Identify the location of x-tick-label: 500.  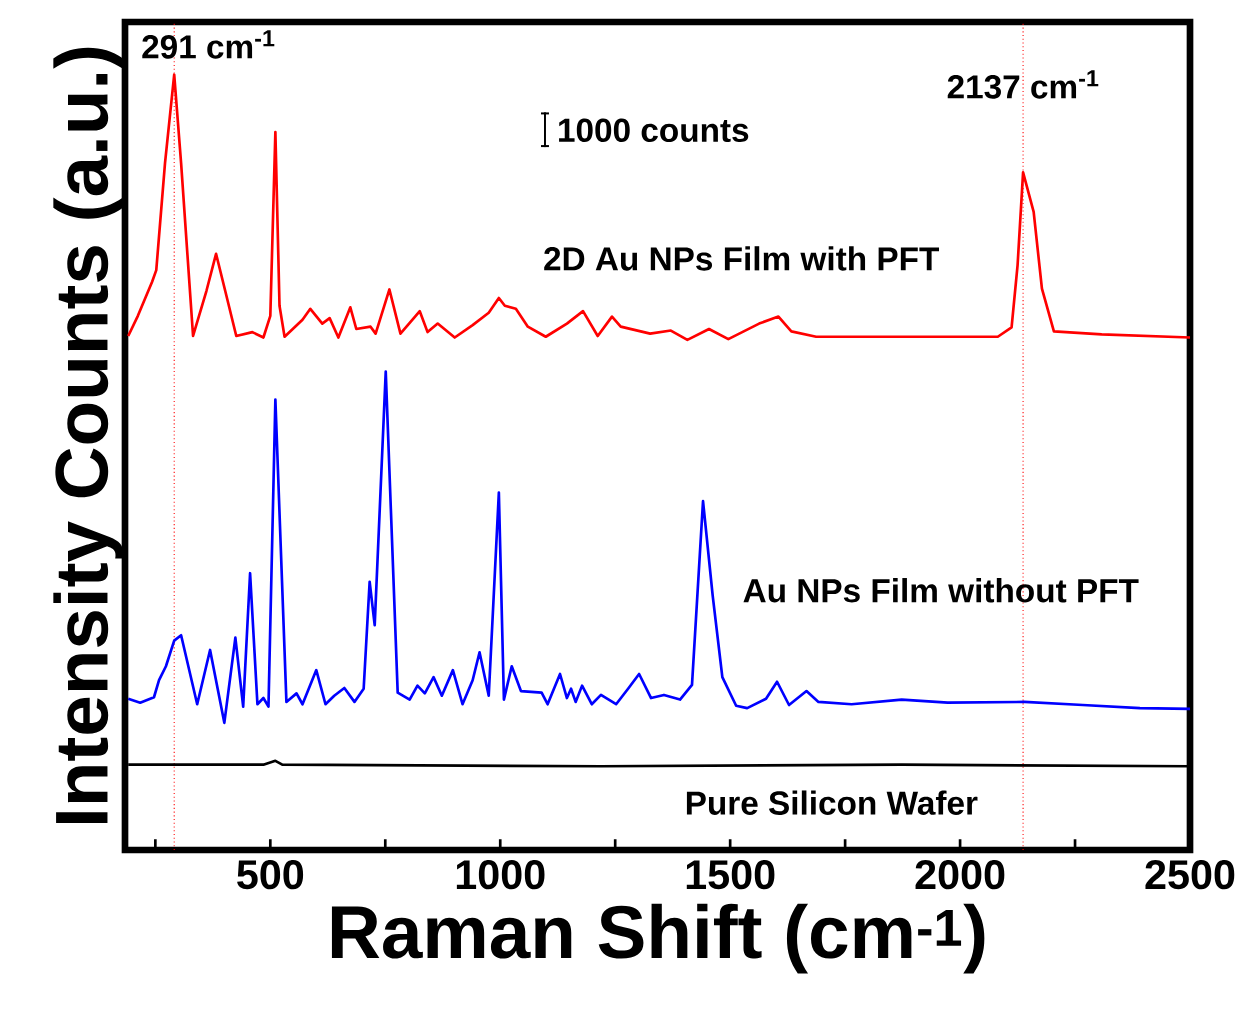
(270, 875).